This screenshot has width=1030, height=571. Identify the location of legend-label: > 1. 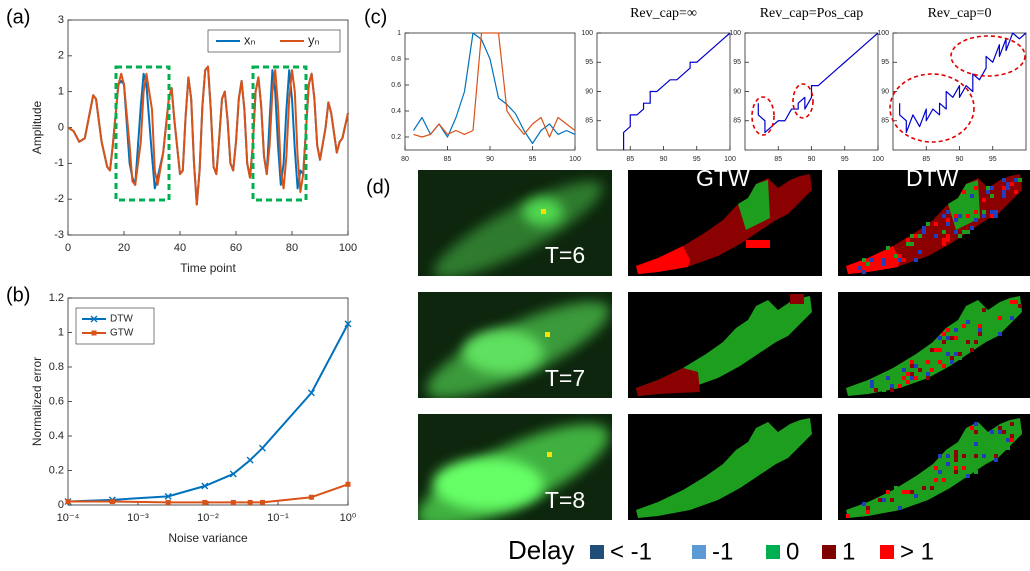
(917, 551).